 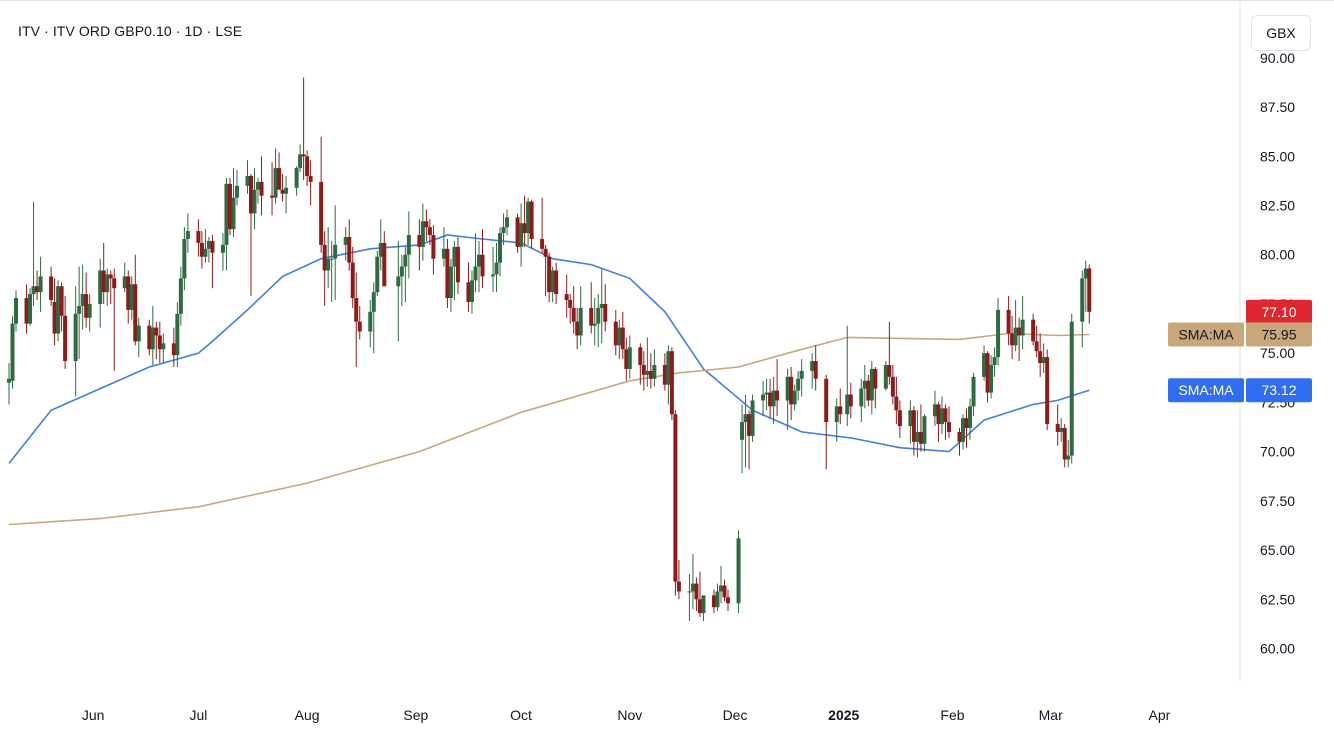 I want to click on x-tick-label: Jun, so click(x=93, y=715).